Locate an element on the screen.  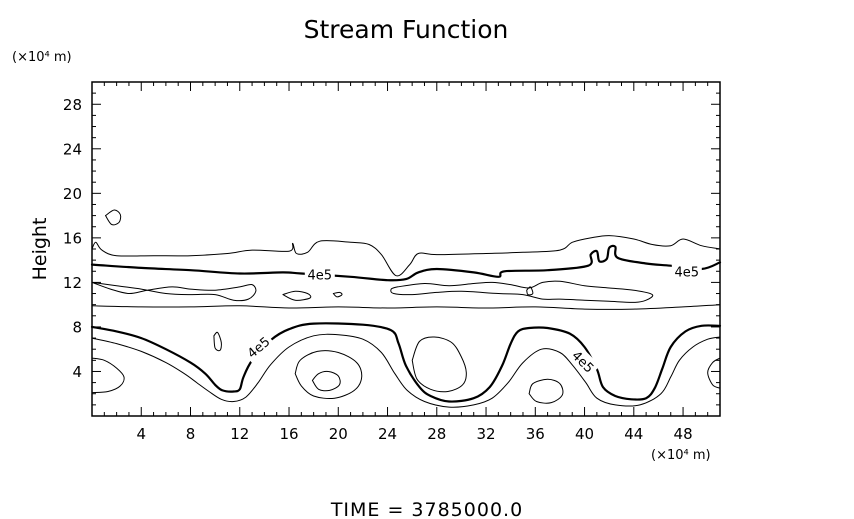
y-axis-unit: (×10⁴ m) is located at coordinates (42, 57).